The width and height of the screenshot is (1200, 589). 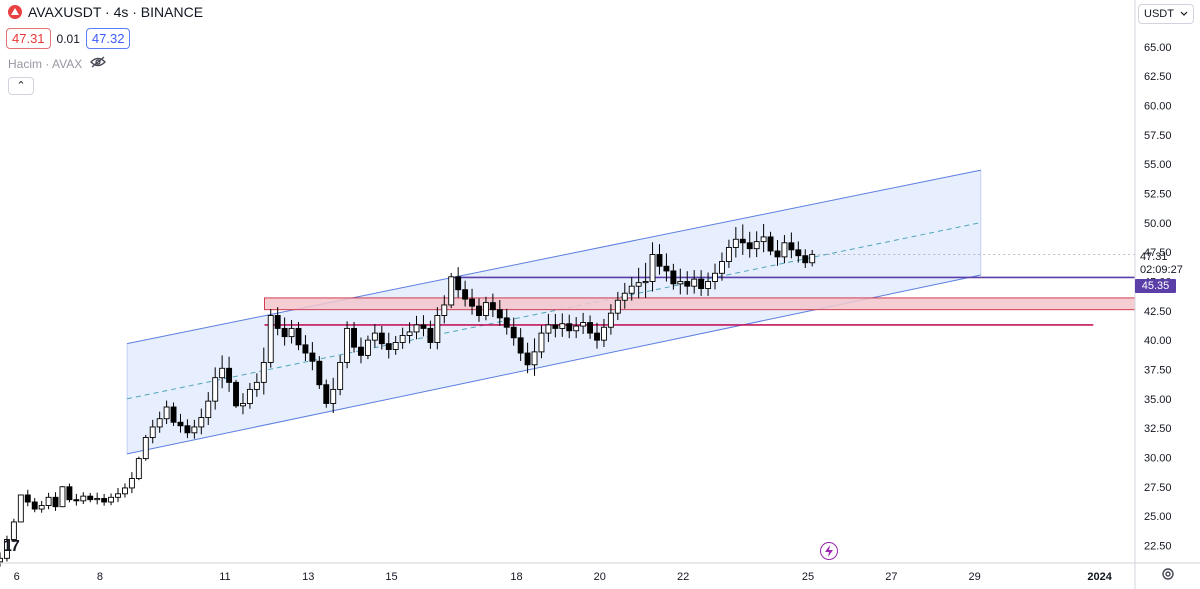 What do you see at coordinates (1184, 14) in the screenshot?
I see `chevron-down-icon` at bounding box center [1184, 14].